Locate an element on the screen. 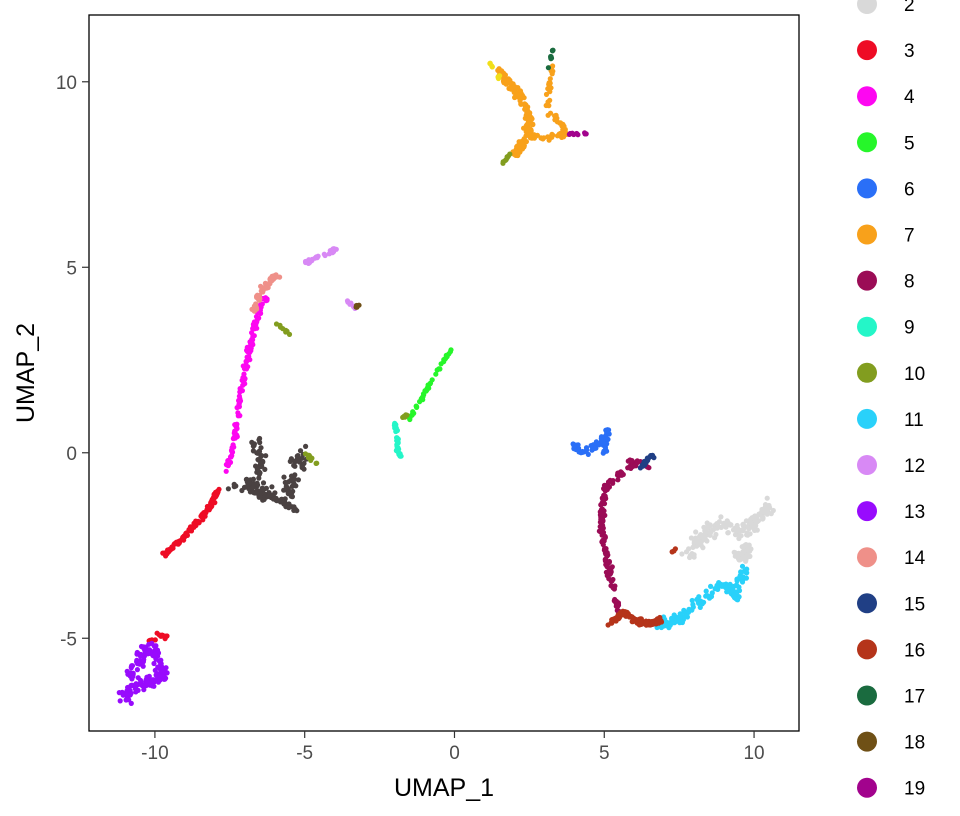  legend-key is located at coordinates (867, 372).